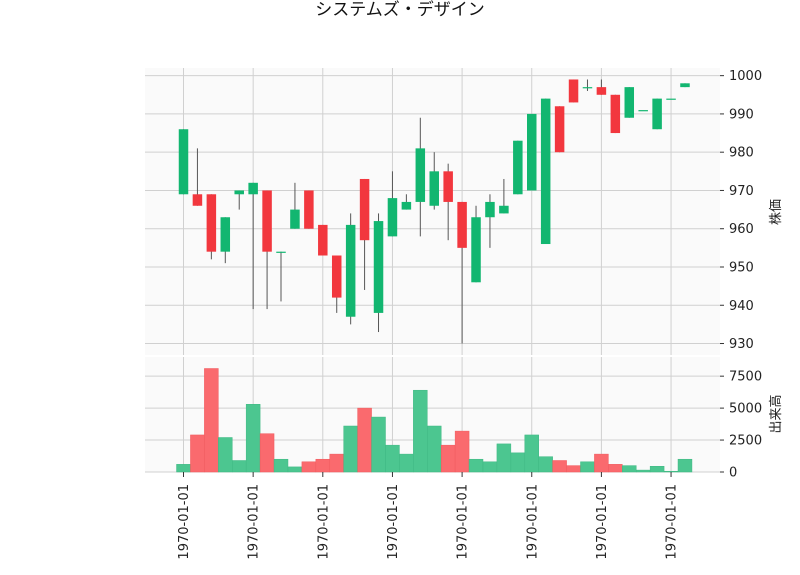 This screenshot has width=800, height=575. Describe the element at coordinates (741, 306) in the screenshot. I see `price-tick-label: 940` at that location.